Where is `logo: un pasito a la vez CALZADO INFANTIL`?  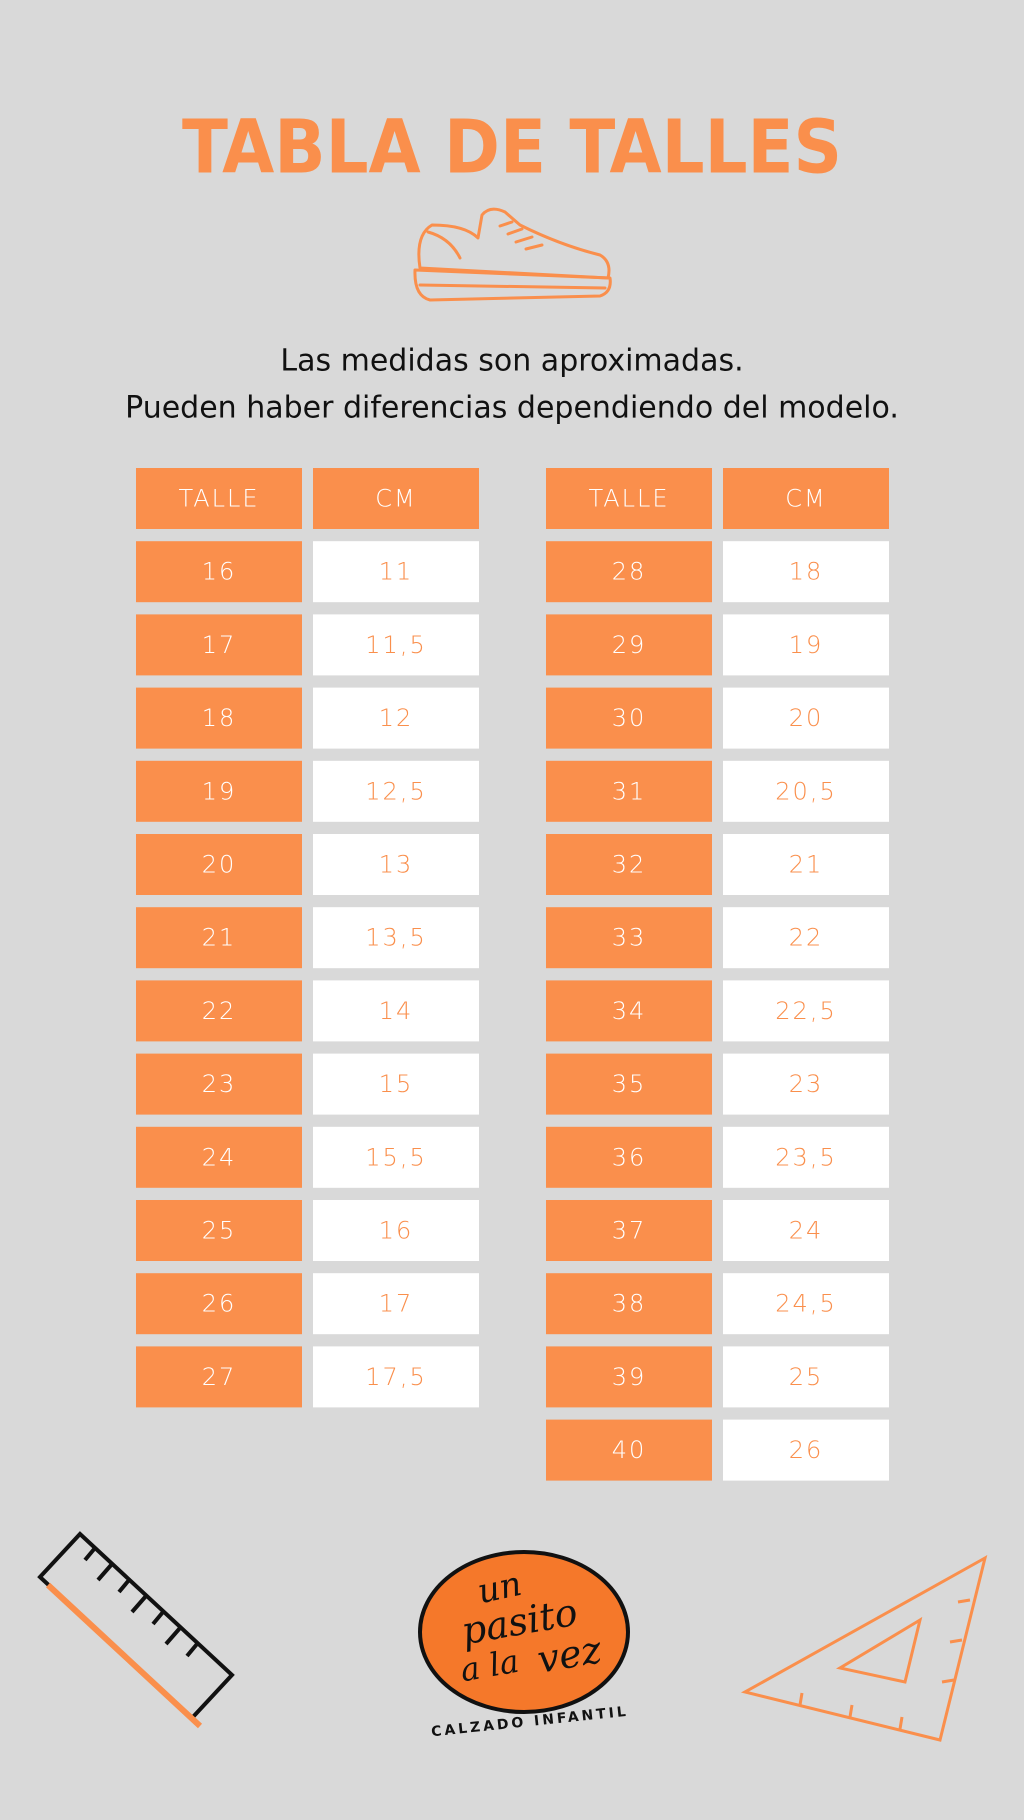 logo: un pasito a la vez CALZADO INFANTIL is located at coordinates (524, 1645).